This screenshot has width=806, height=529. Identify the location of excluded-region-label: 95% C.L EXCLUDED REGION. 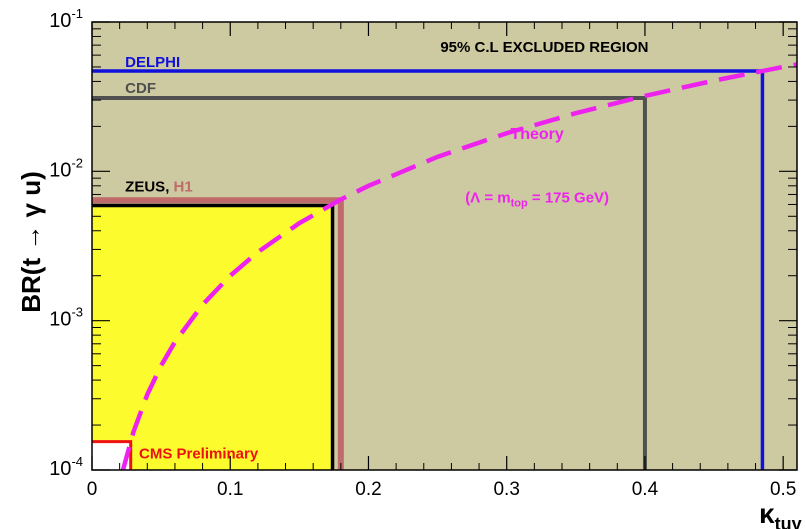
(544, 47).